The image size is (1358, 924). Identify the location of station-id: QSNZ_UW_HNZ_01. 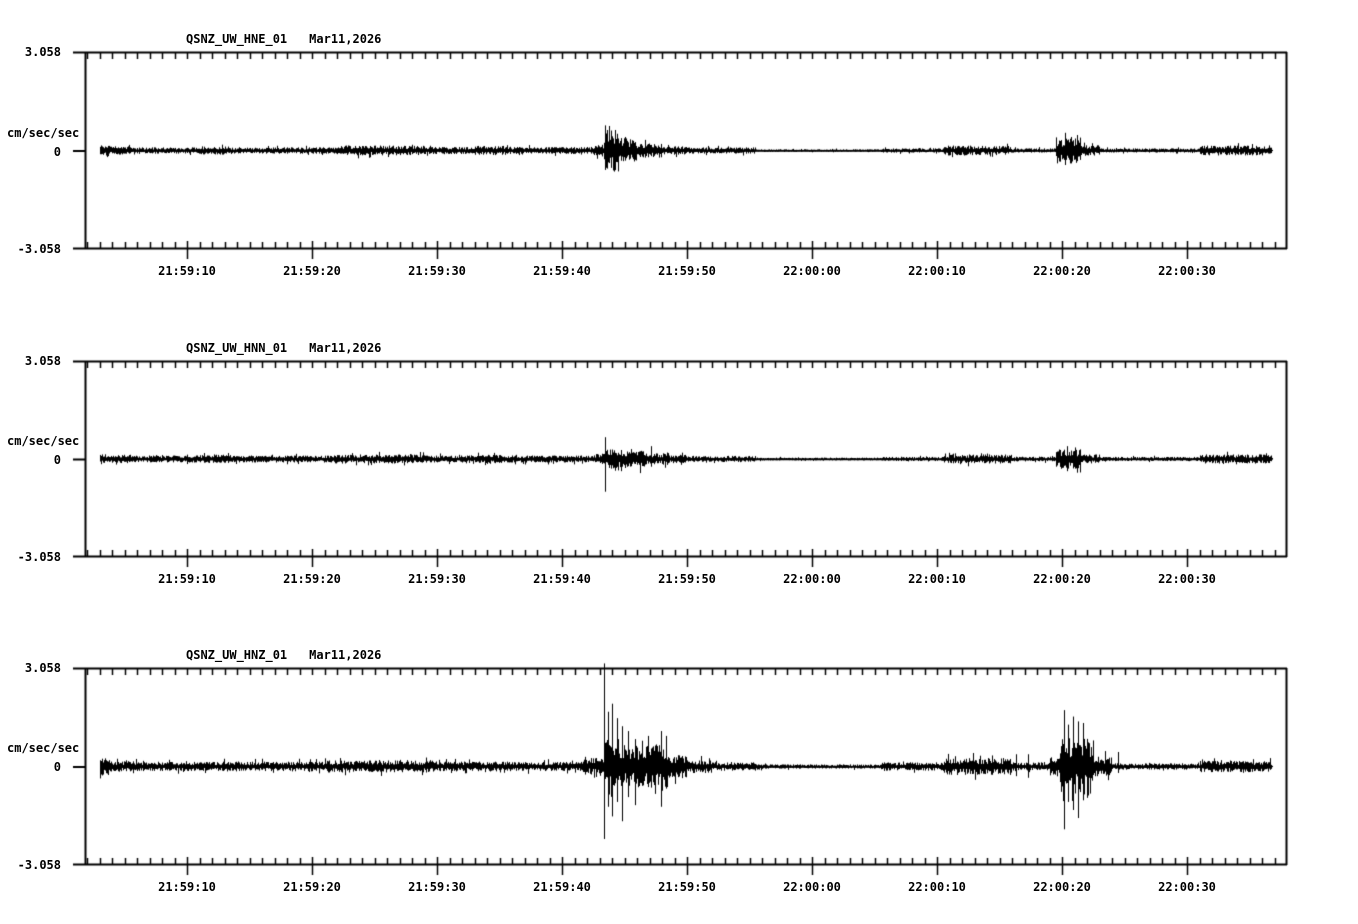
(237, 655).